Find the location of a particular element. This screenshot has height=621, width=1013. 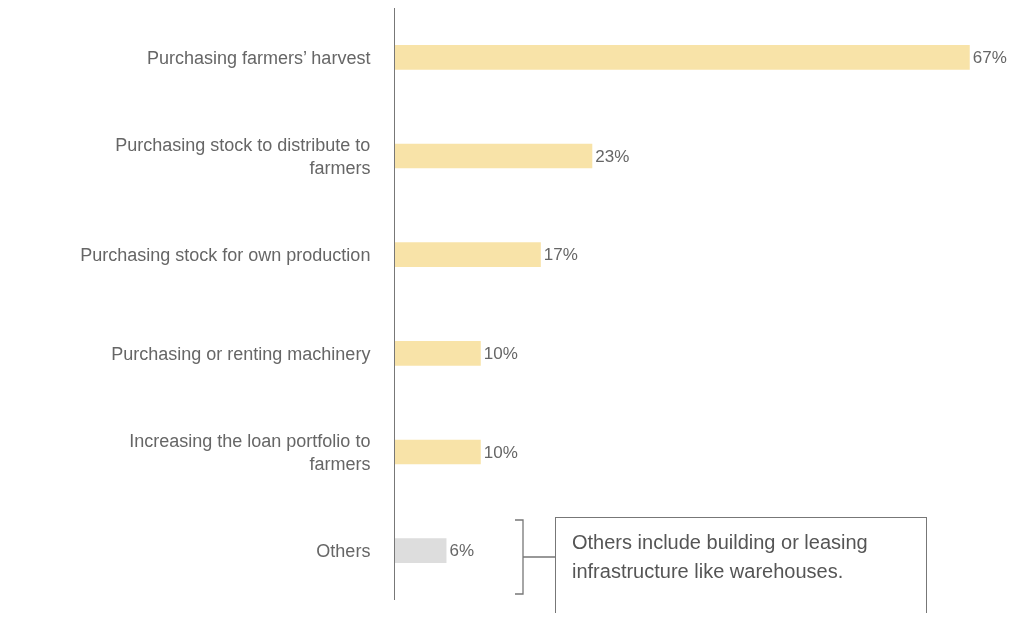

text-box: Others include building or leasing infrastructure like warehouses. is located at coordinates (741, 565).